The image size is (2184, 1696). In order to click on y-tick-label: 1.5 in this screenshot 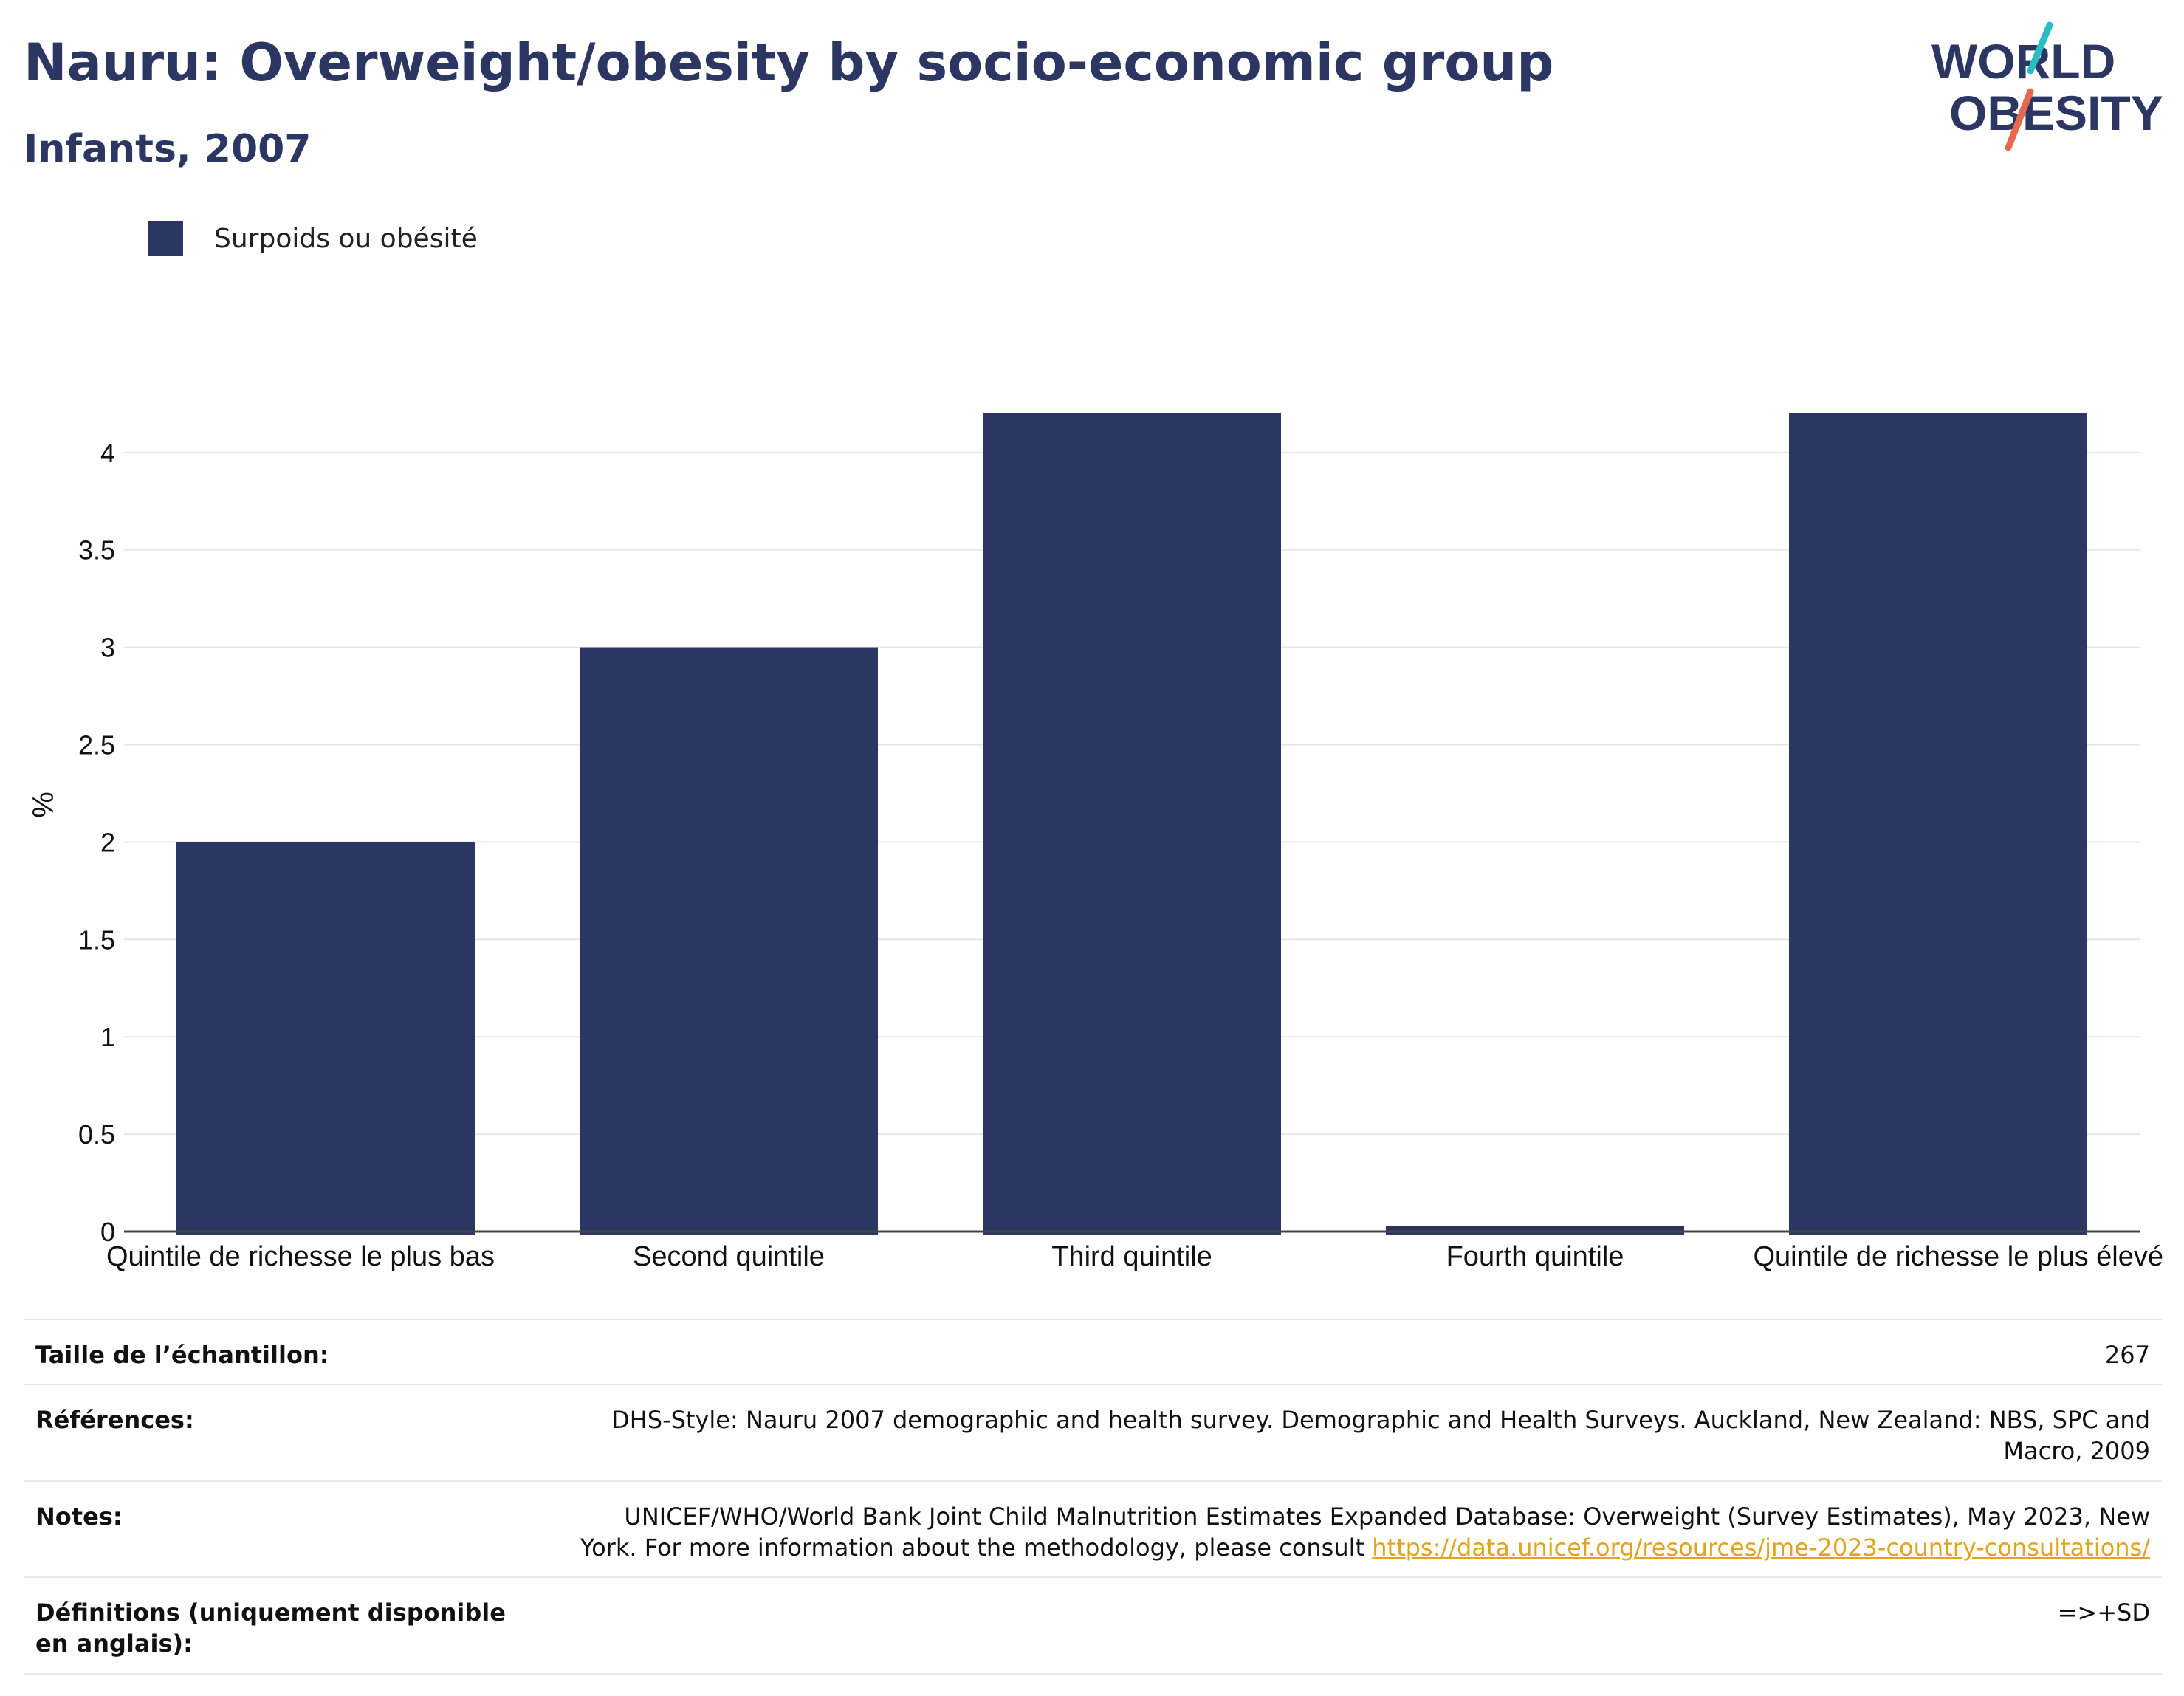, I will do `click(96, 940)`.